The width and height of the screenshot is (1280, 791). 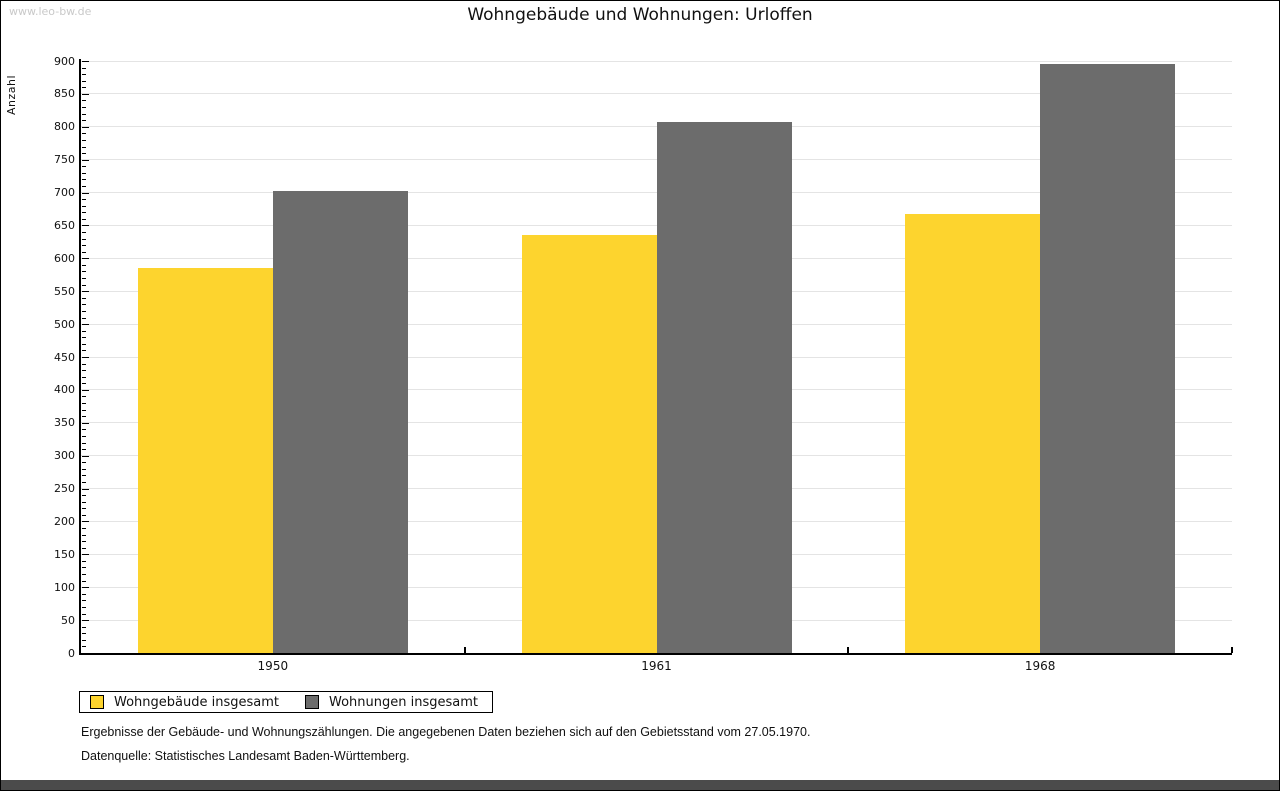 What do you see at coordinates (64, 258) in the screenshot?
I see `y-tick-label: 600` at bounding box center [64, 258].